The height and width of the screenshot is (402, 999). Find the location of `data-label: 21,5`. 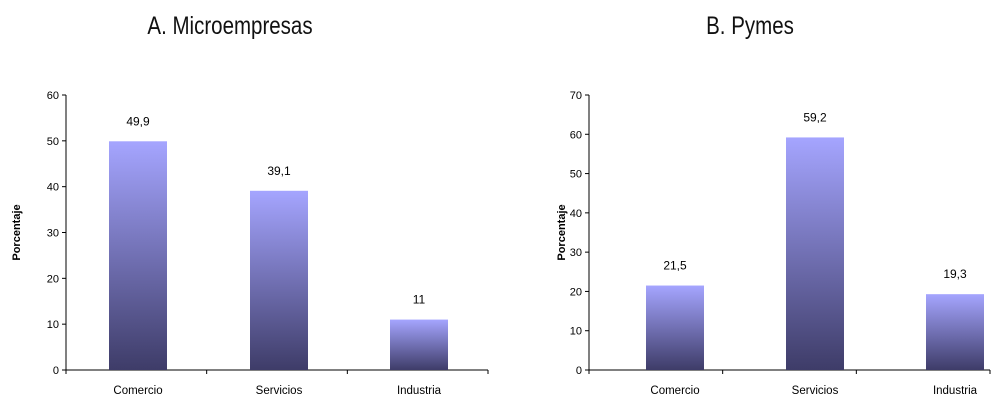

data-label: 21,5 is located at coordinates (675, 266).